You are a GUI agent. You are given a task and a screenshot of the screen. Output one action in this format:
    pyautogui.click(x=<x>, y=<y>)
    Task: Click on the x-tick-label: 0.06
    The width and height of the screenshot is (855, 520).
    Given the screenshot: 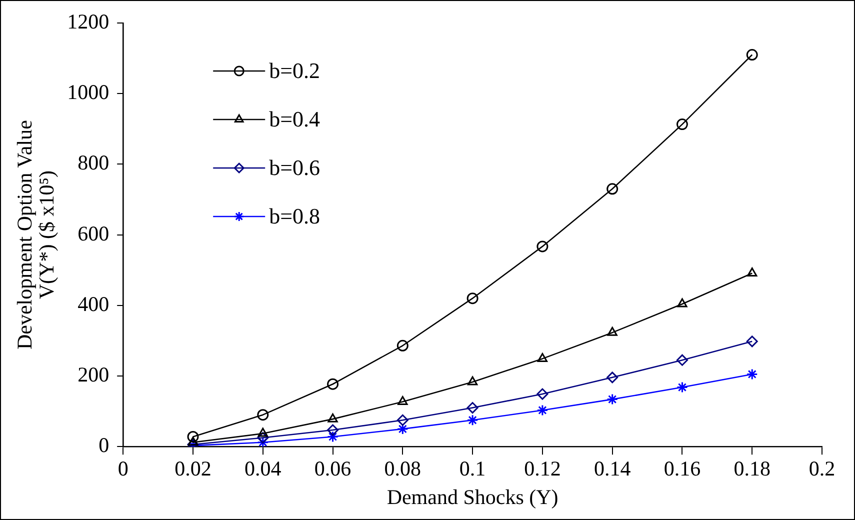 What is the action you would take?
    pyautogui.click(x=333, y=468)
    